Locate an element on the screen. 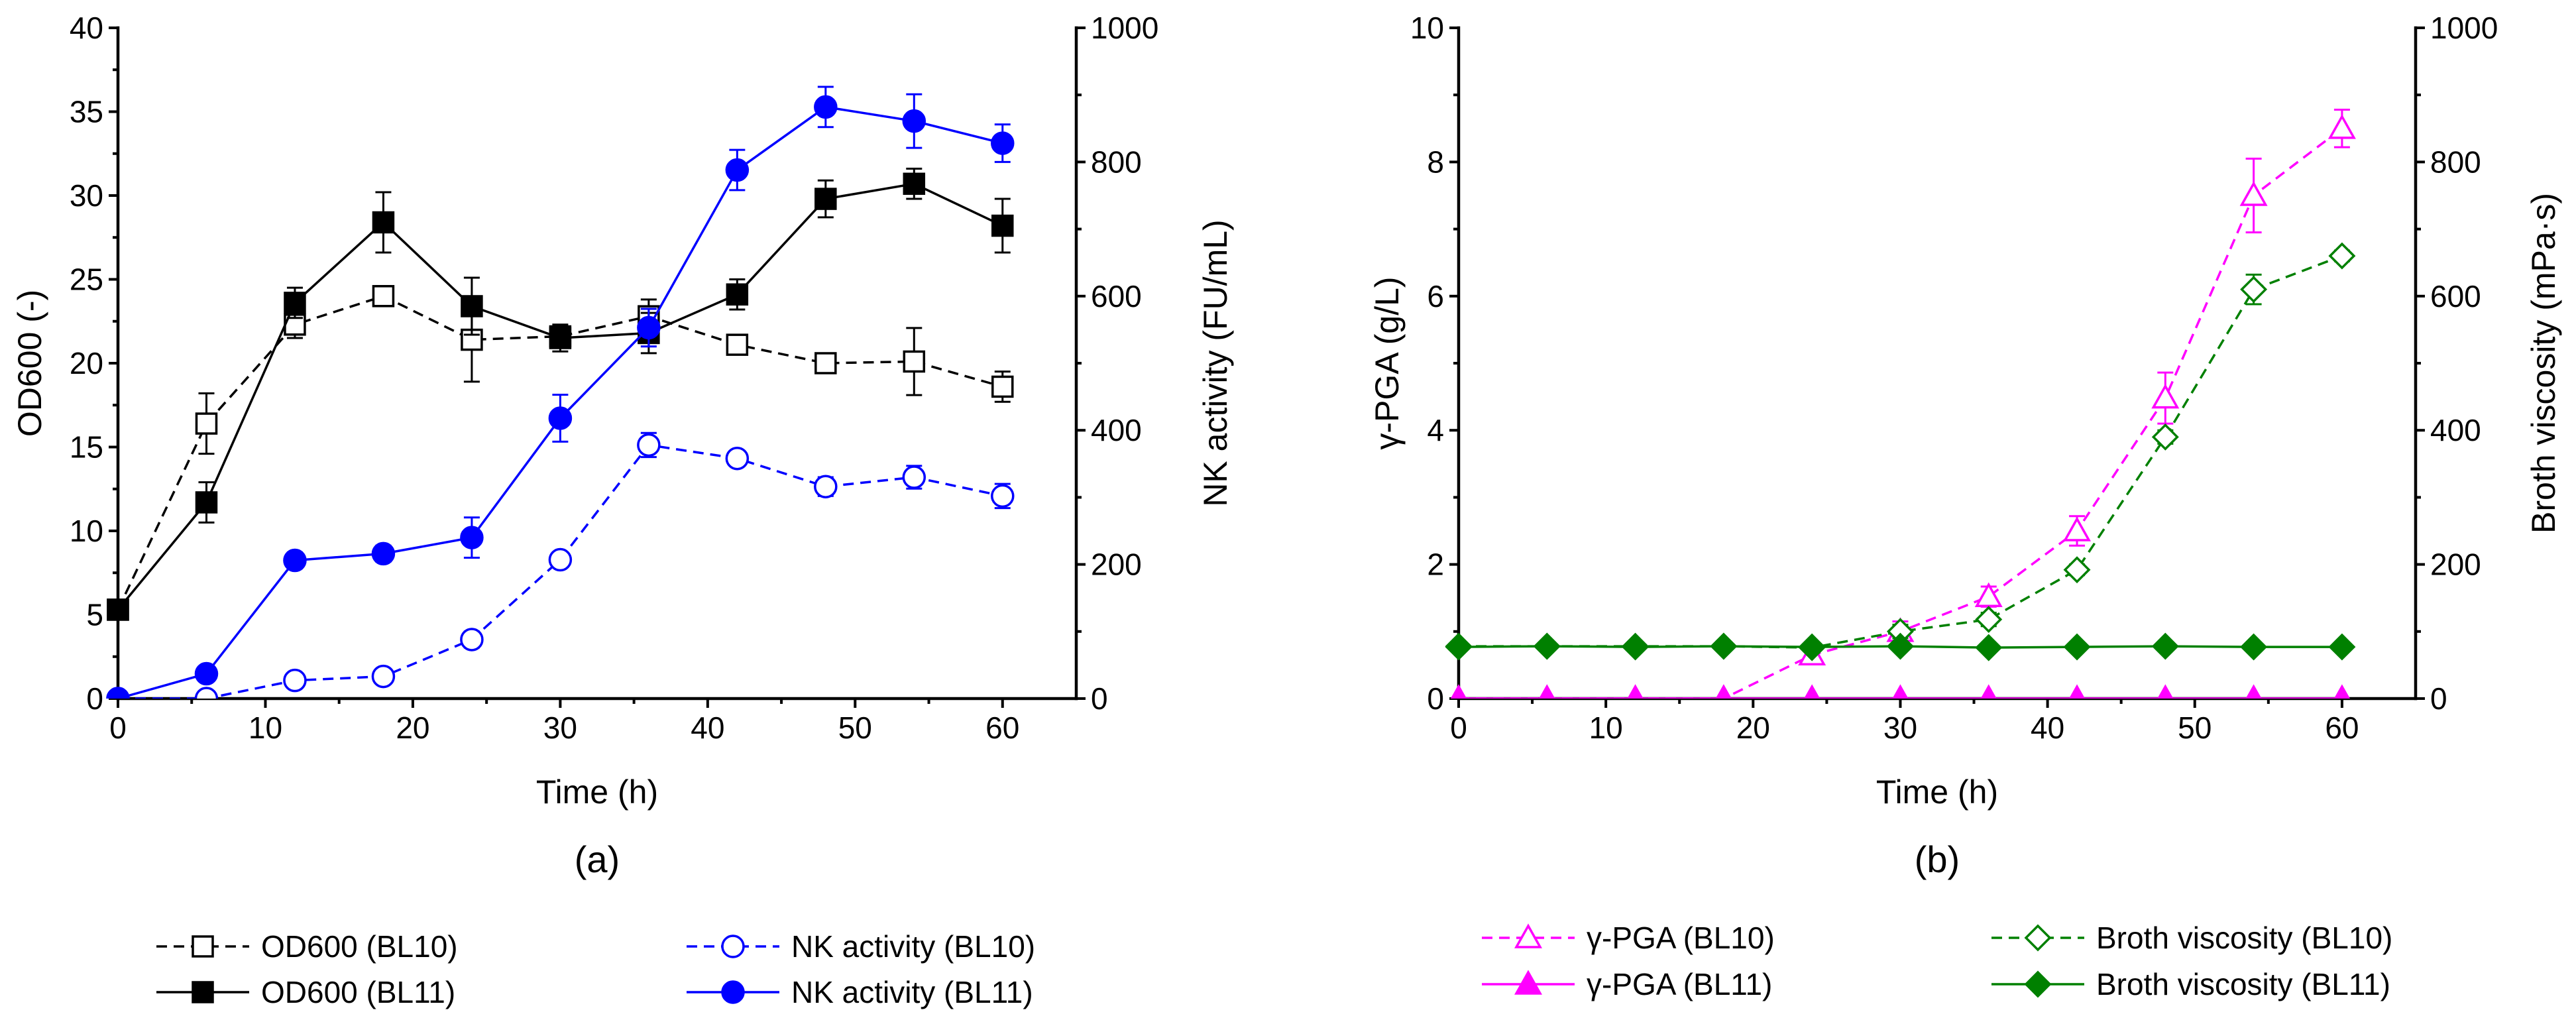  legend-nk-activity-bl11-marker is located at coordinates (733, 992).